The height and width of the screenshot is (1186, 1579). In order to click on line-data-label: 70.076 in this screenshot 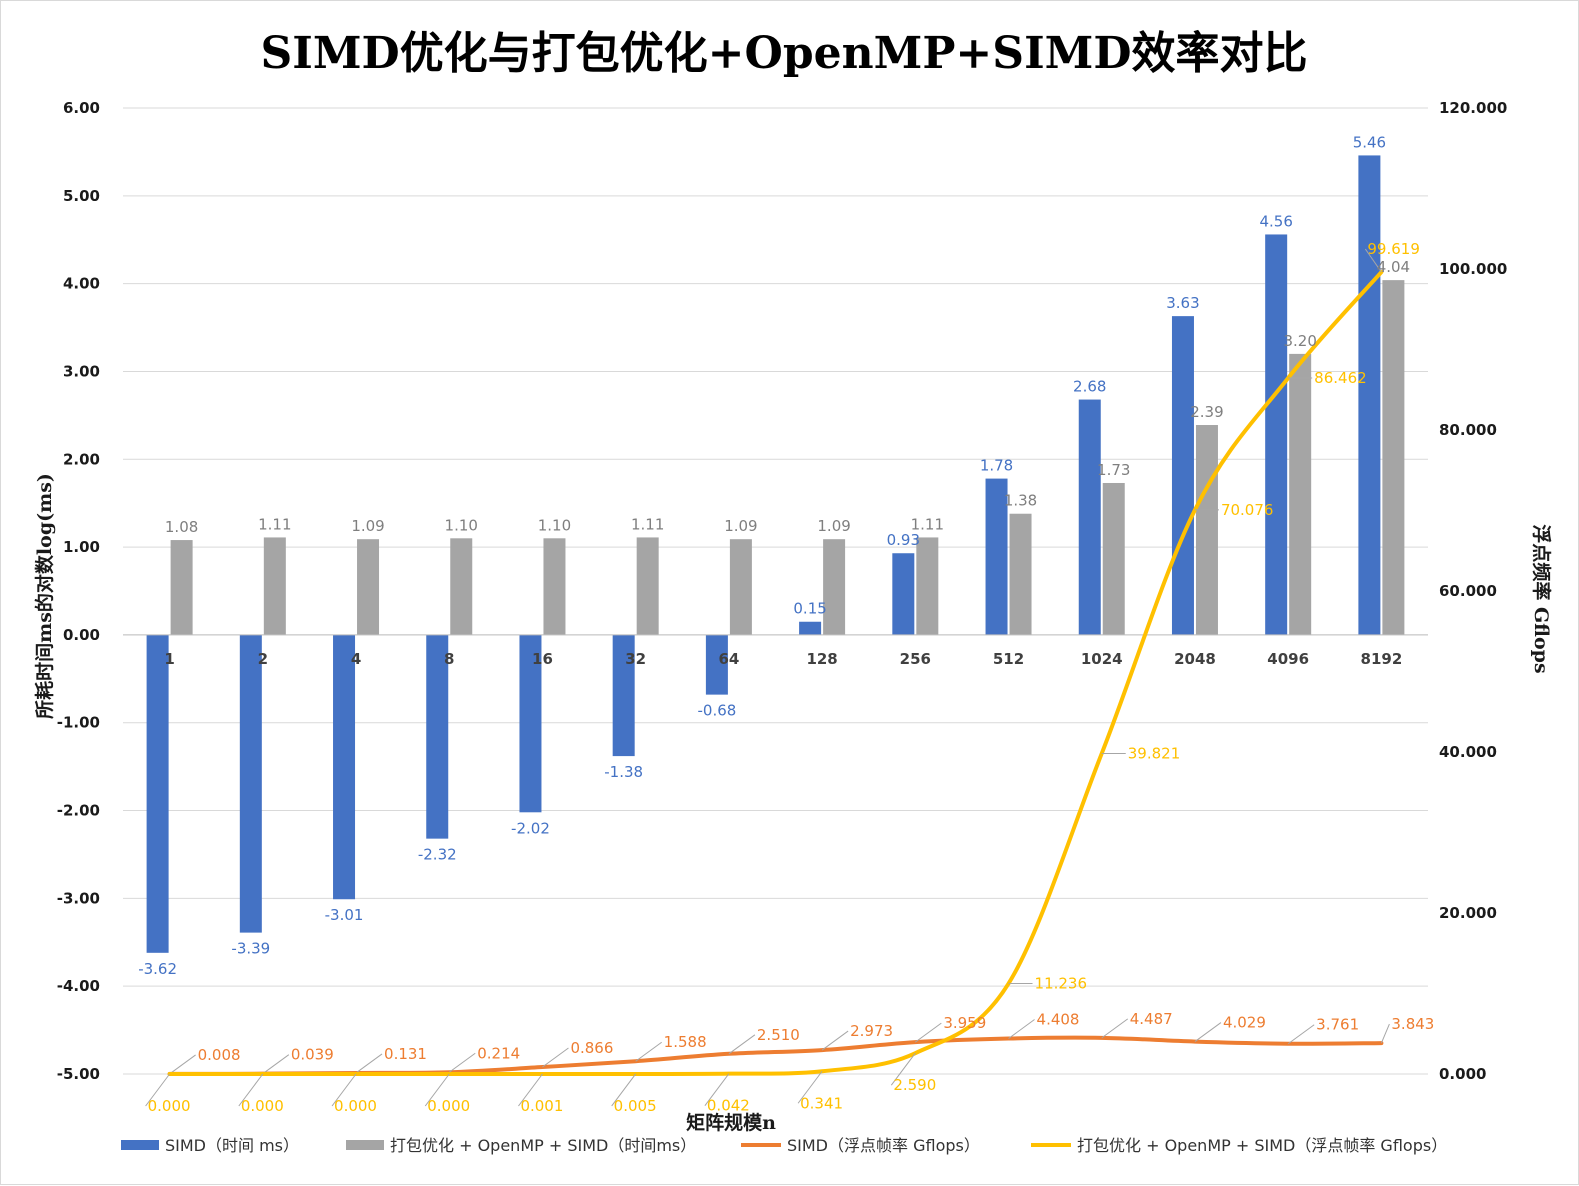, I will do `click(1247, 510)`.